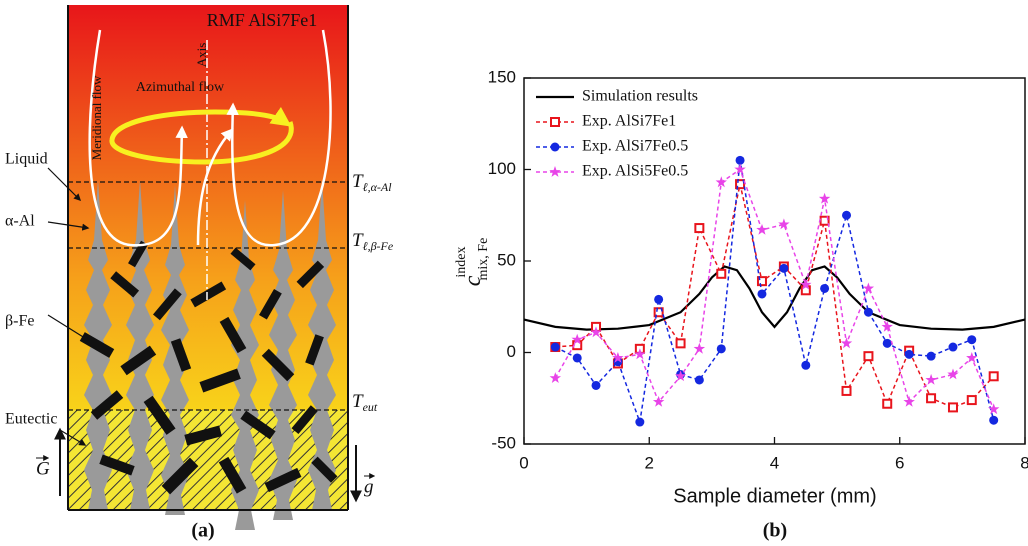 The image size is (1028, 546). Describe the element at coordinates (1024, 462) in the screenshot. I see `x-tick-label: 8` at that location.